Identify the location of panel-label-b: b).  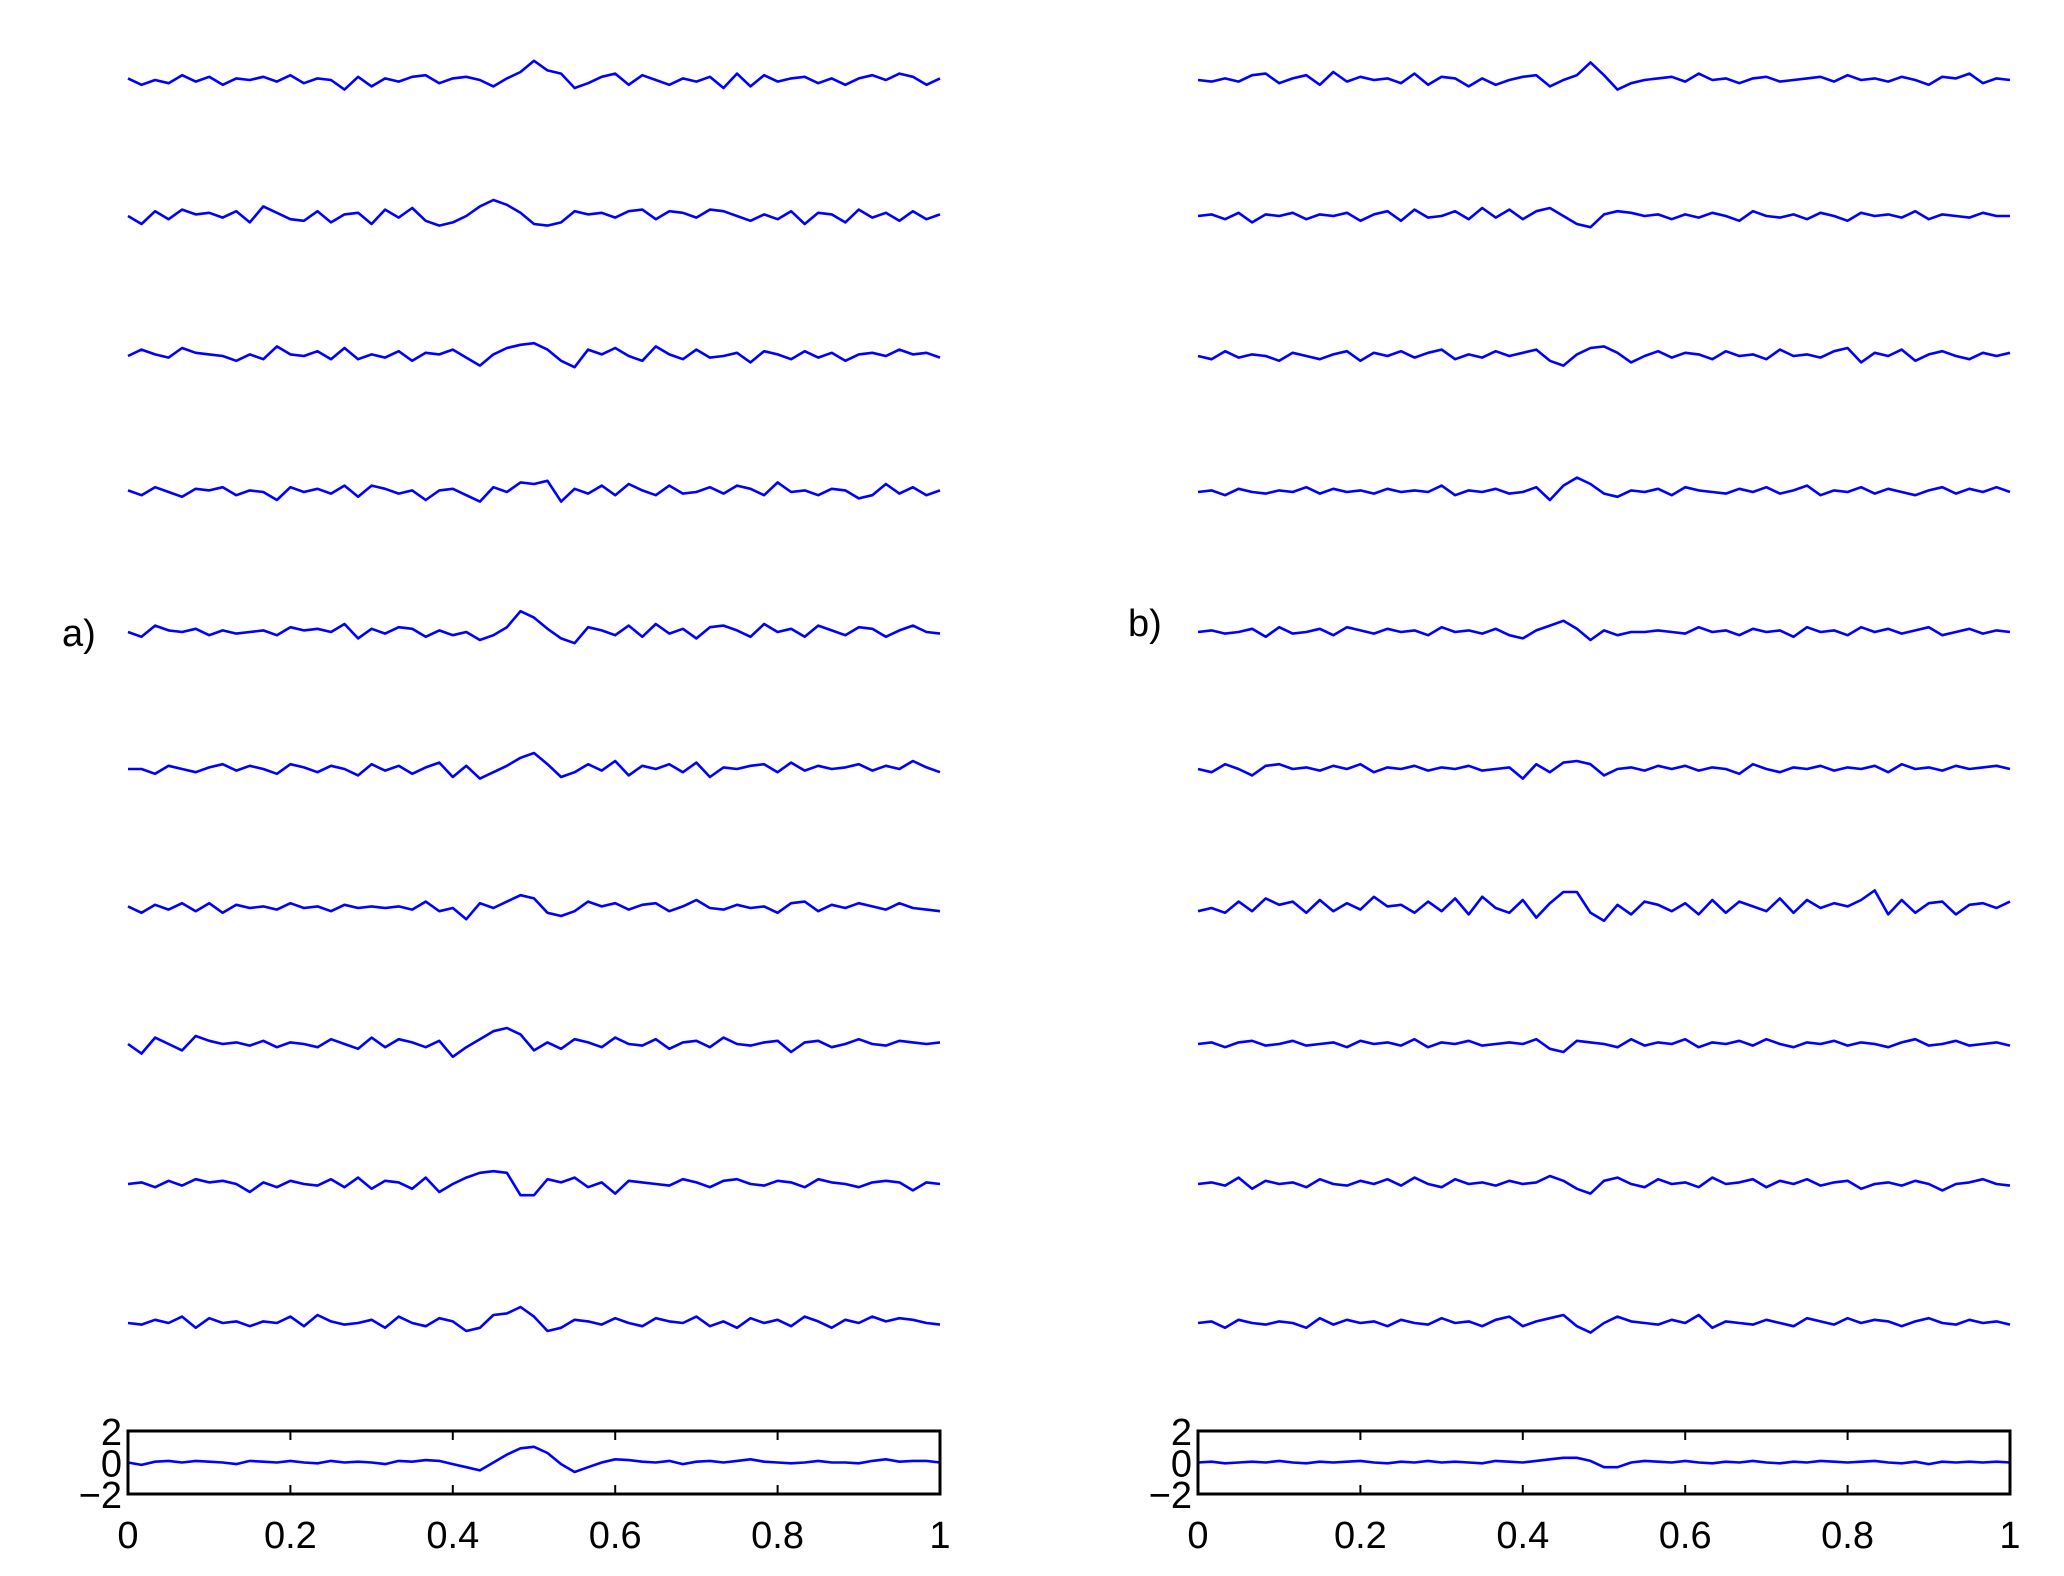
(1145, 624).